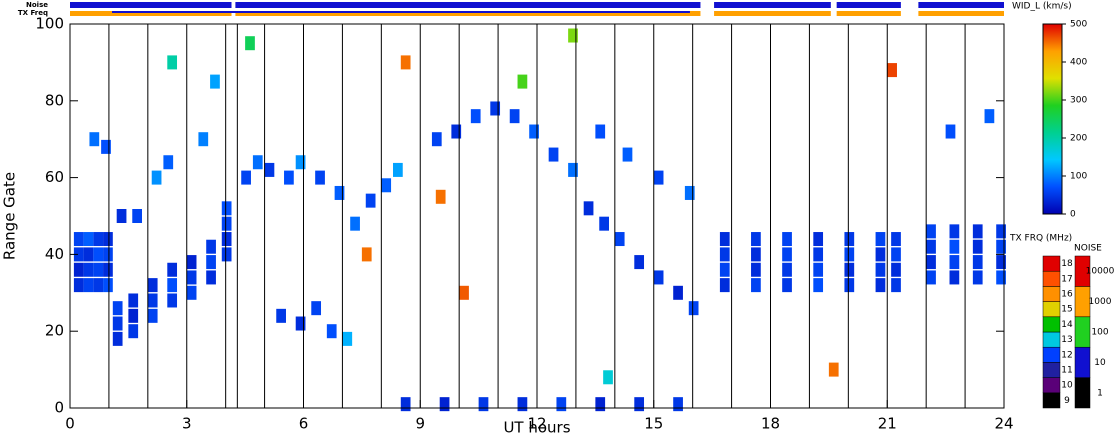 The width and height of the screenshot is (1118, 439). What do you see at coordinates (1040, 239) in the screenshot?
I see `txfreq-bar-label: TX FRQ (MHz)` at bounding box center [1040, 239].